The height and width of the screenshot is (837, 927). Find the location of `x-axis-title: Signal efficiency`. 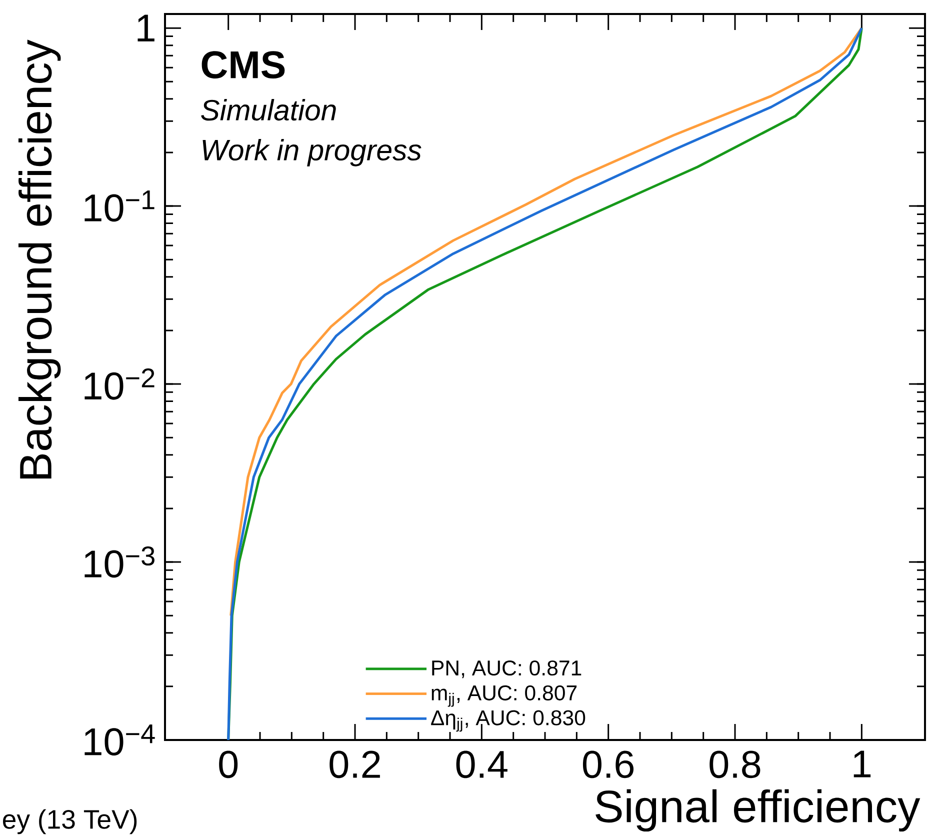

x-axis-title: Signal efficiency is located at coordinates (758, 810).